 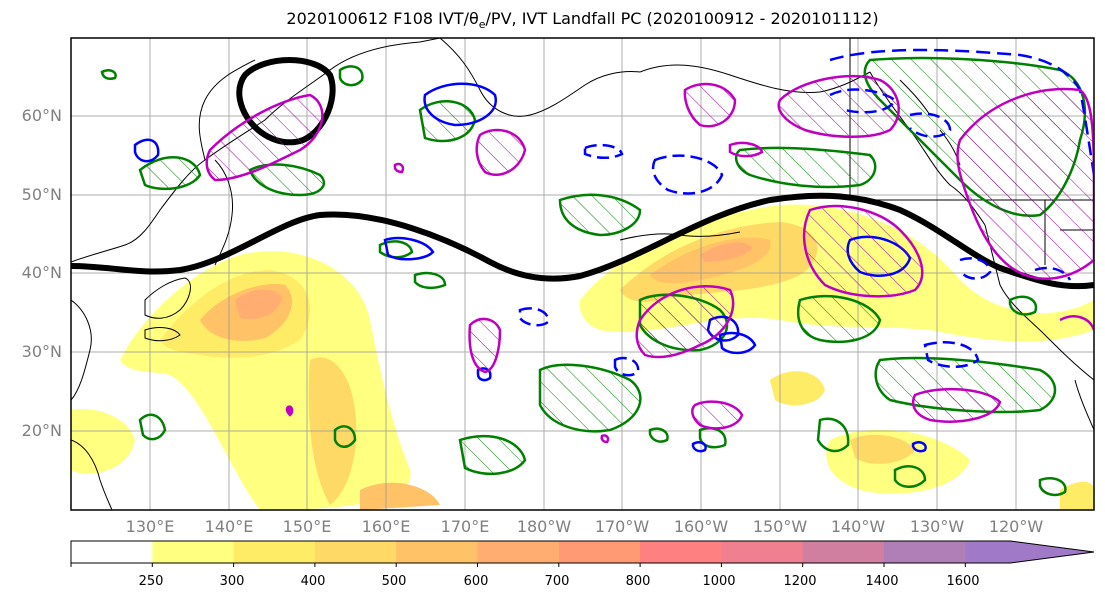 What do you see at coordinates (151, 581) in the screenshot?
I see `colorbar-label-250: 250` at bounding box center [151, 581].